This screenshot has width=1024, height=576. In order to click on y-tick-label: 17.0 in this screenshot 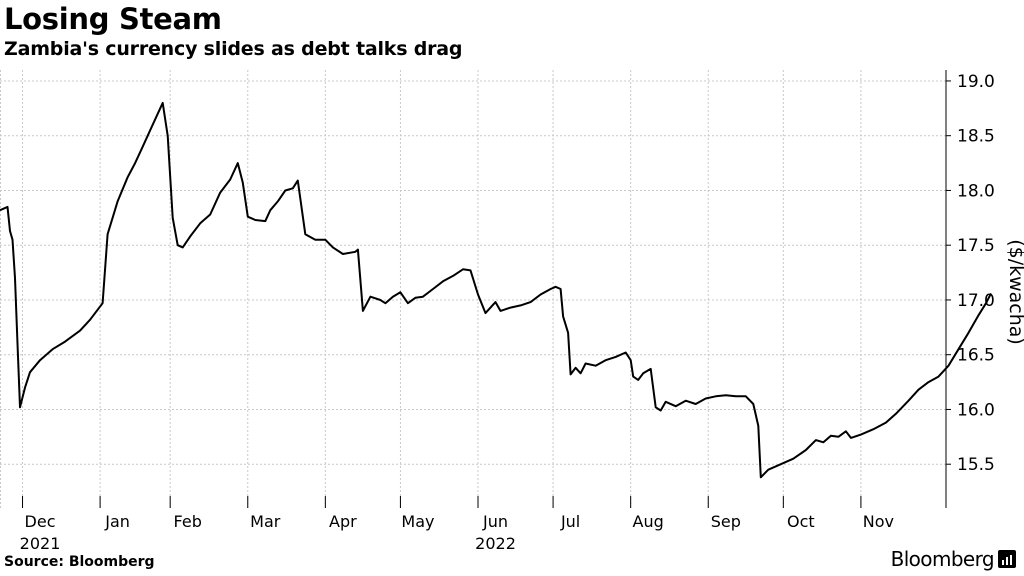, I will do `click(976, 301)`.